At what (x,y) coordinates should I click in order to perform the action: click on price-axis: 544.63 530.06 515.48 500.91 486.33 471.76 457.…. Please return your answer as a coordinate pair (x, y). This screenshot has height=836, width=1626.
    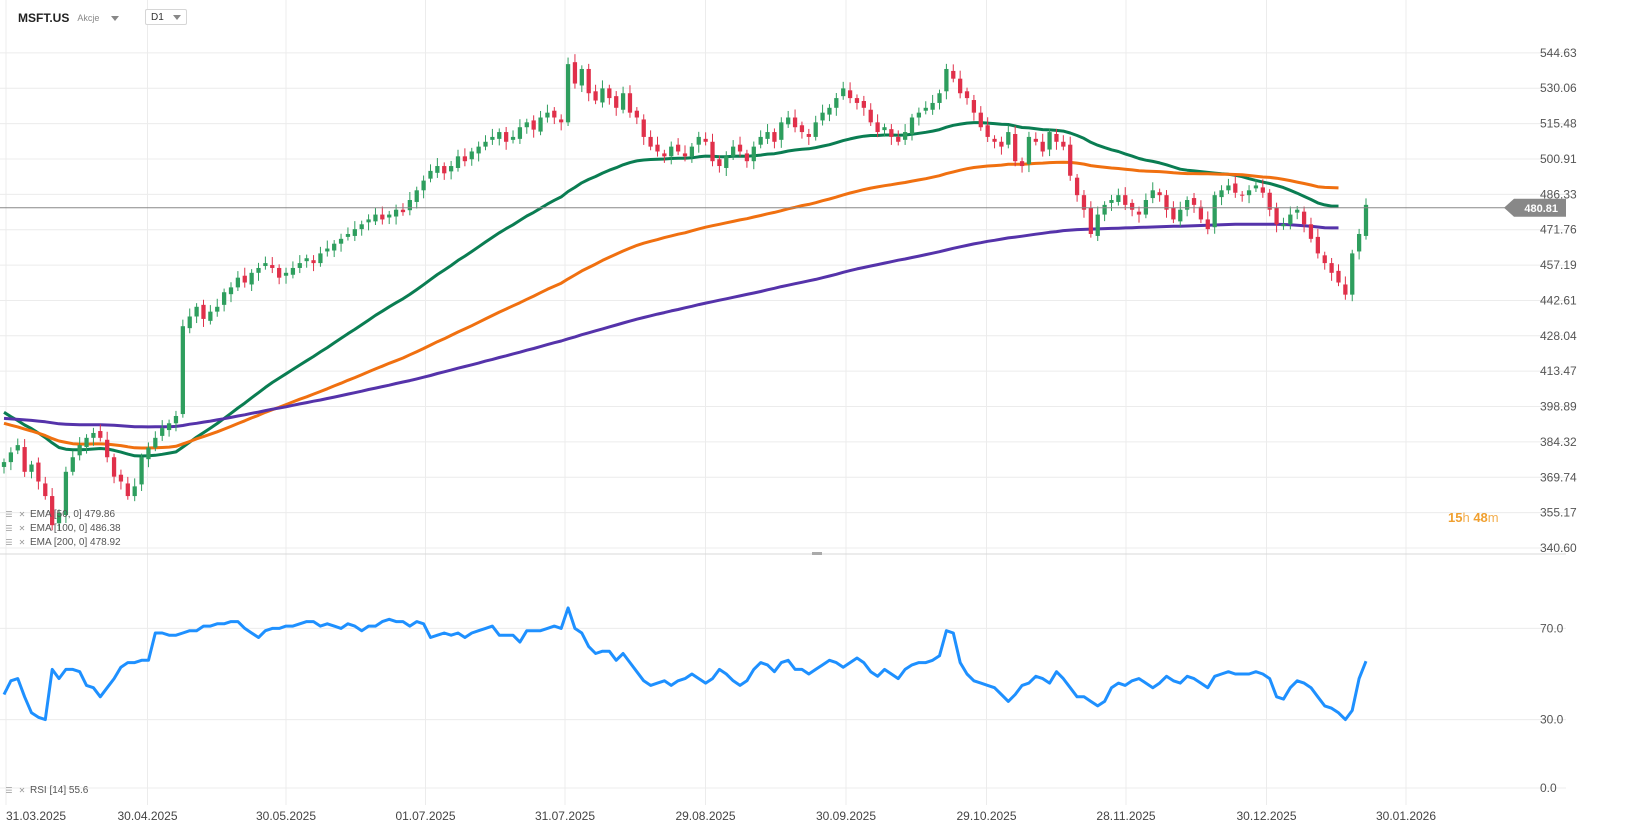
    Looking at the image, I should click on (1558, 300).